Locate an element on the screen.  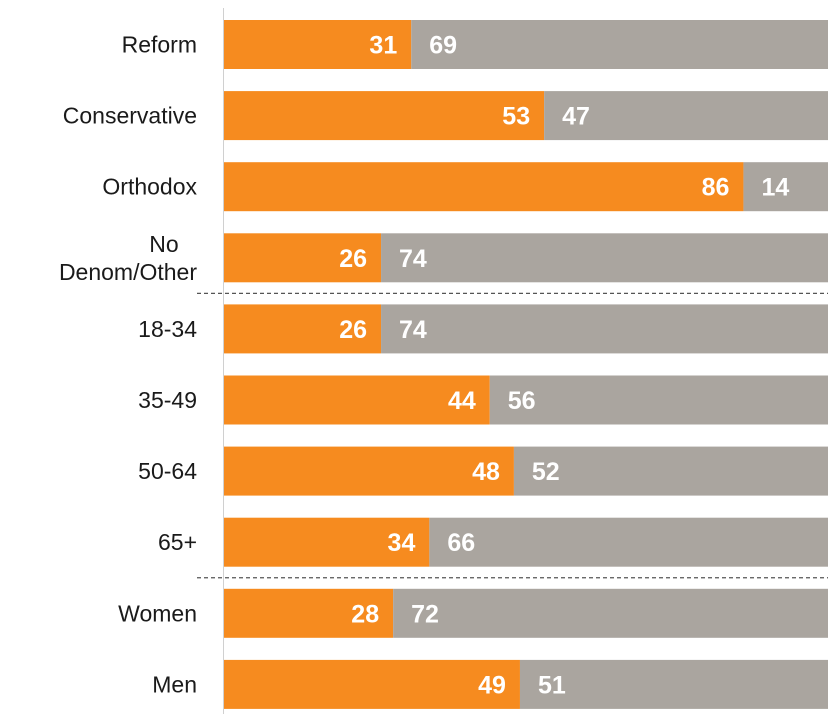
value-label-50-64-2: 52 is located at coordinates (546, 472).